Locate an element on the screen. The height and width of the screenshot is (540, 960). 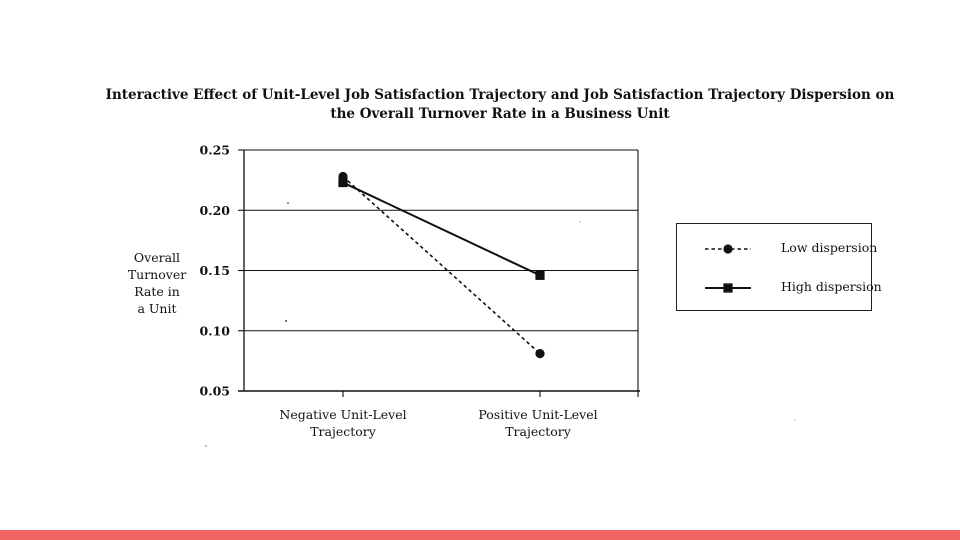
y-axis-label-line: a Unit is located at coordinates (157, 308).